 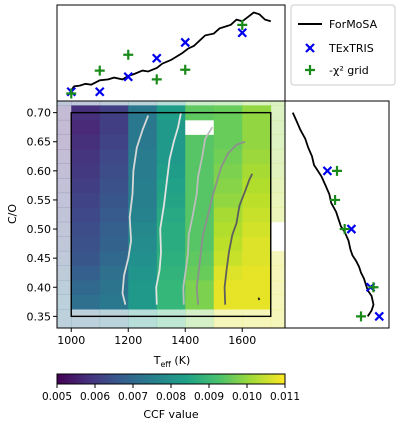 I want to click on y-tick-label: 0.70, so click(x=39, y=113).